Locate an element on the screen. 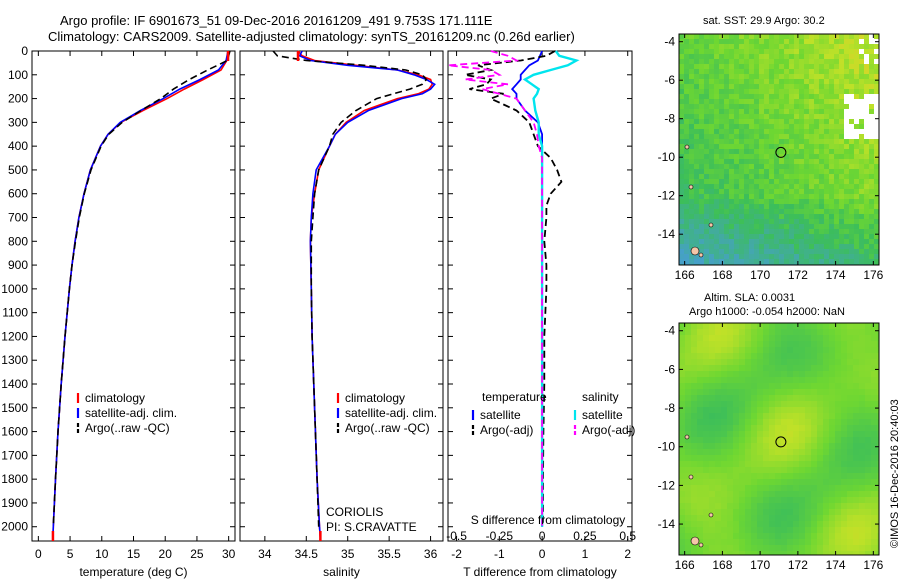 This screenshot has width=900, height=580. x-tick-label: 35.5 is located at coordinates (389, 554).